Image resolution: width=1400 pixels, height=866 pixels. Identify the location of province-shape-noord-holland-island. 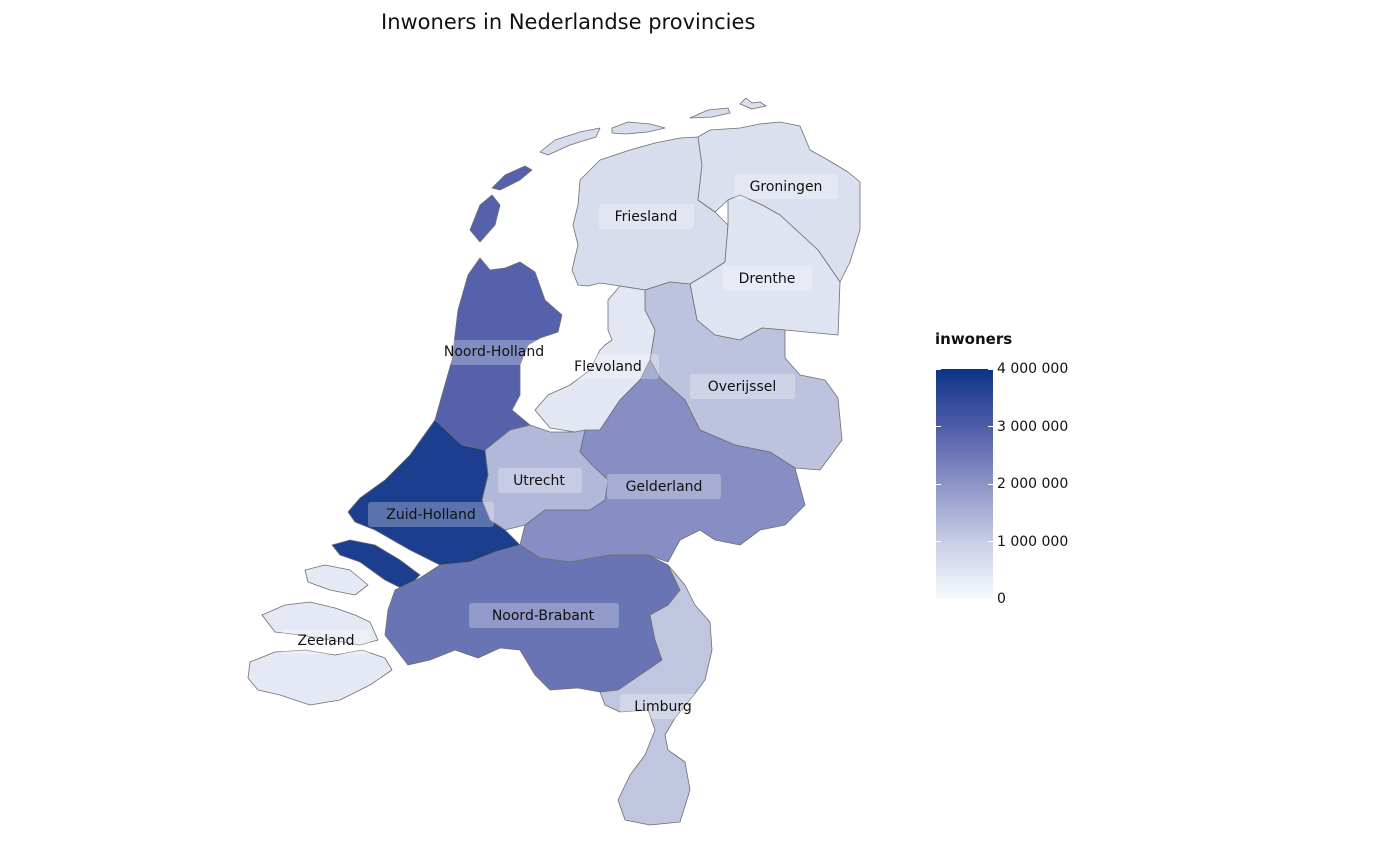
(512, 178).